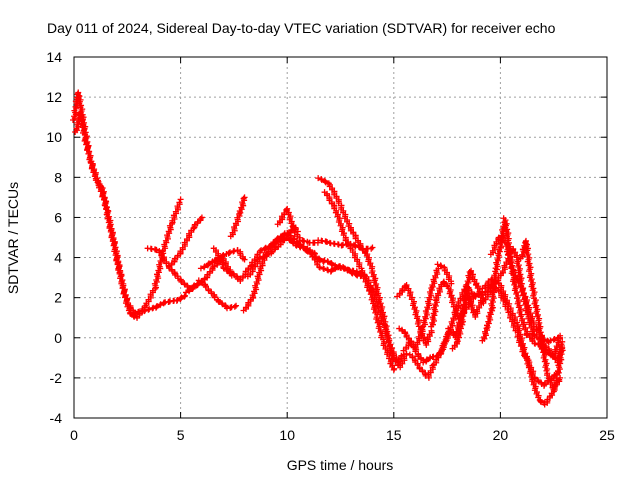 The width and height of the screenshot is (640, 480). What do you see at coordinates (56, 378) in the screenshot?
I see `y-tick-label: -2` at bounding box center [56, 378].